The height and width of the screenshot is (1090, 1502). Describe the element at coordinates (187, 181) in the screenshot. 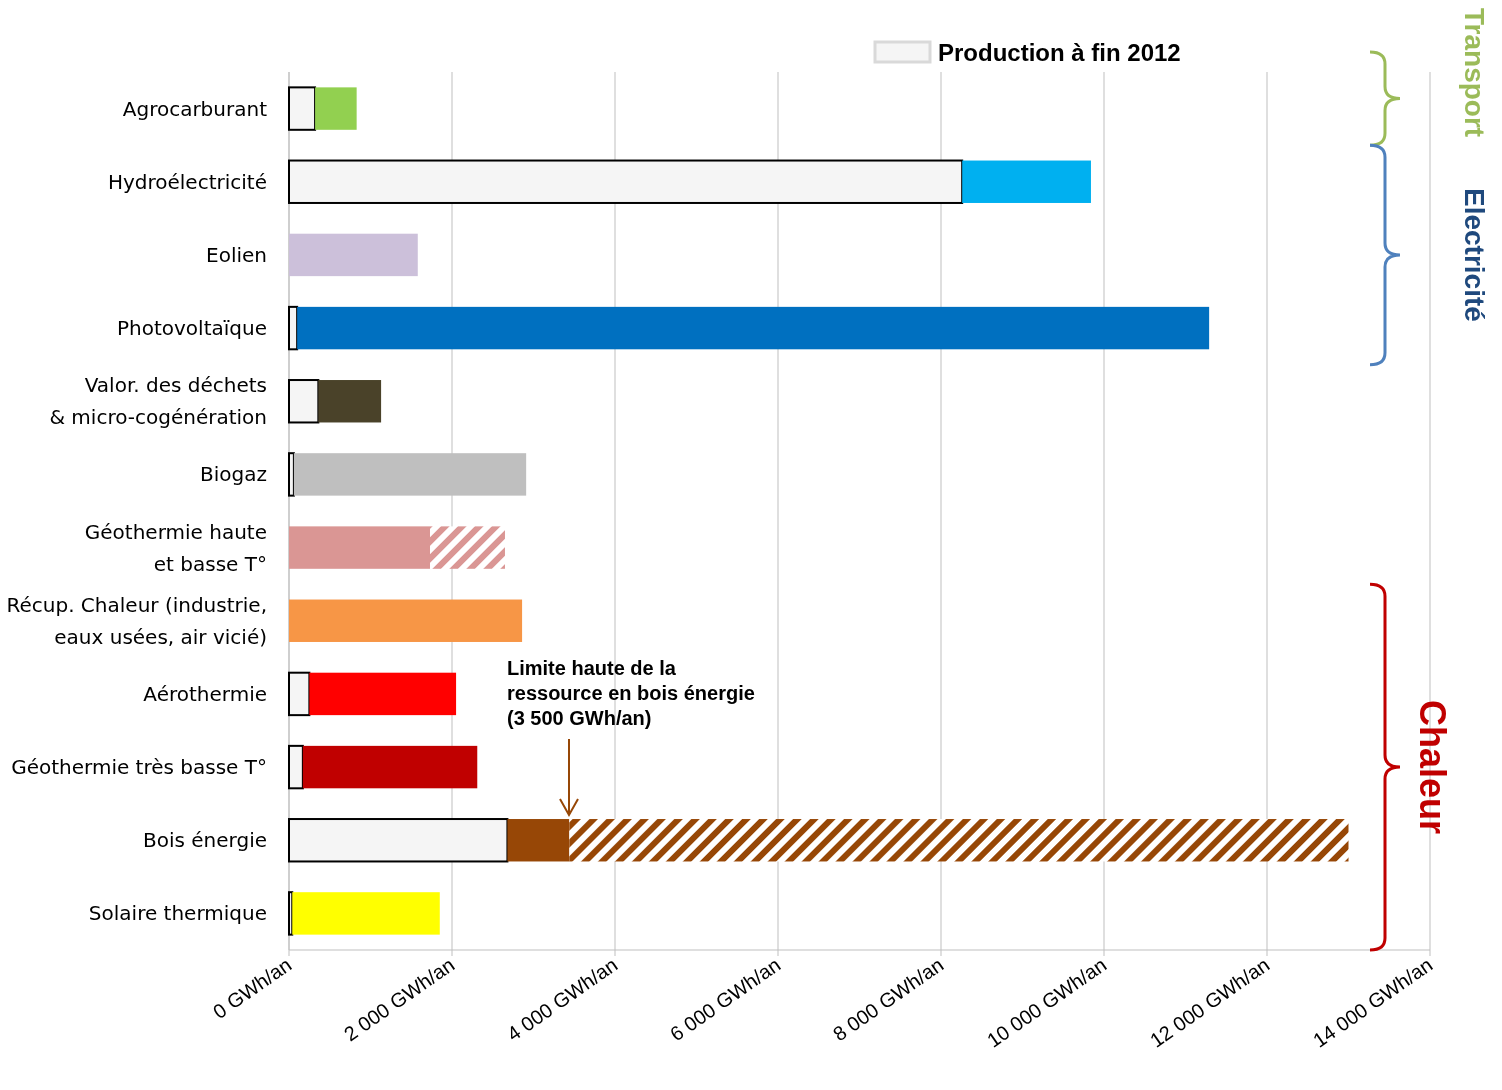

I see `y-tick-label: Hydroélectricité` at that location.